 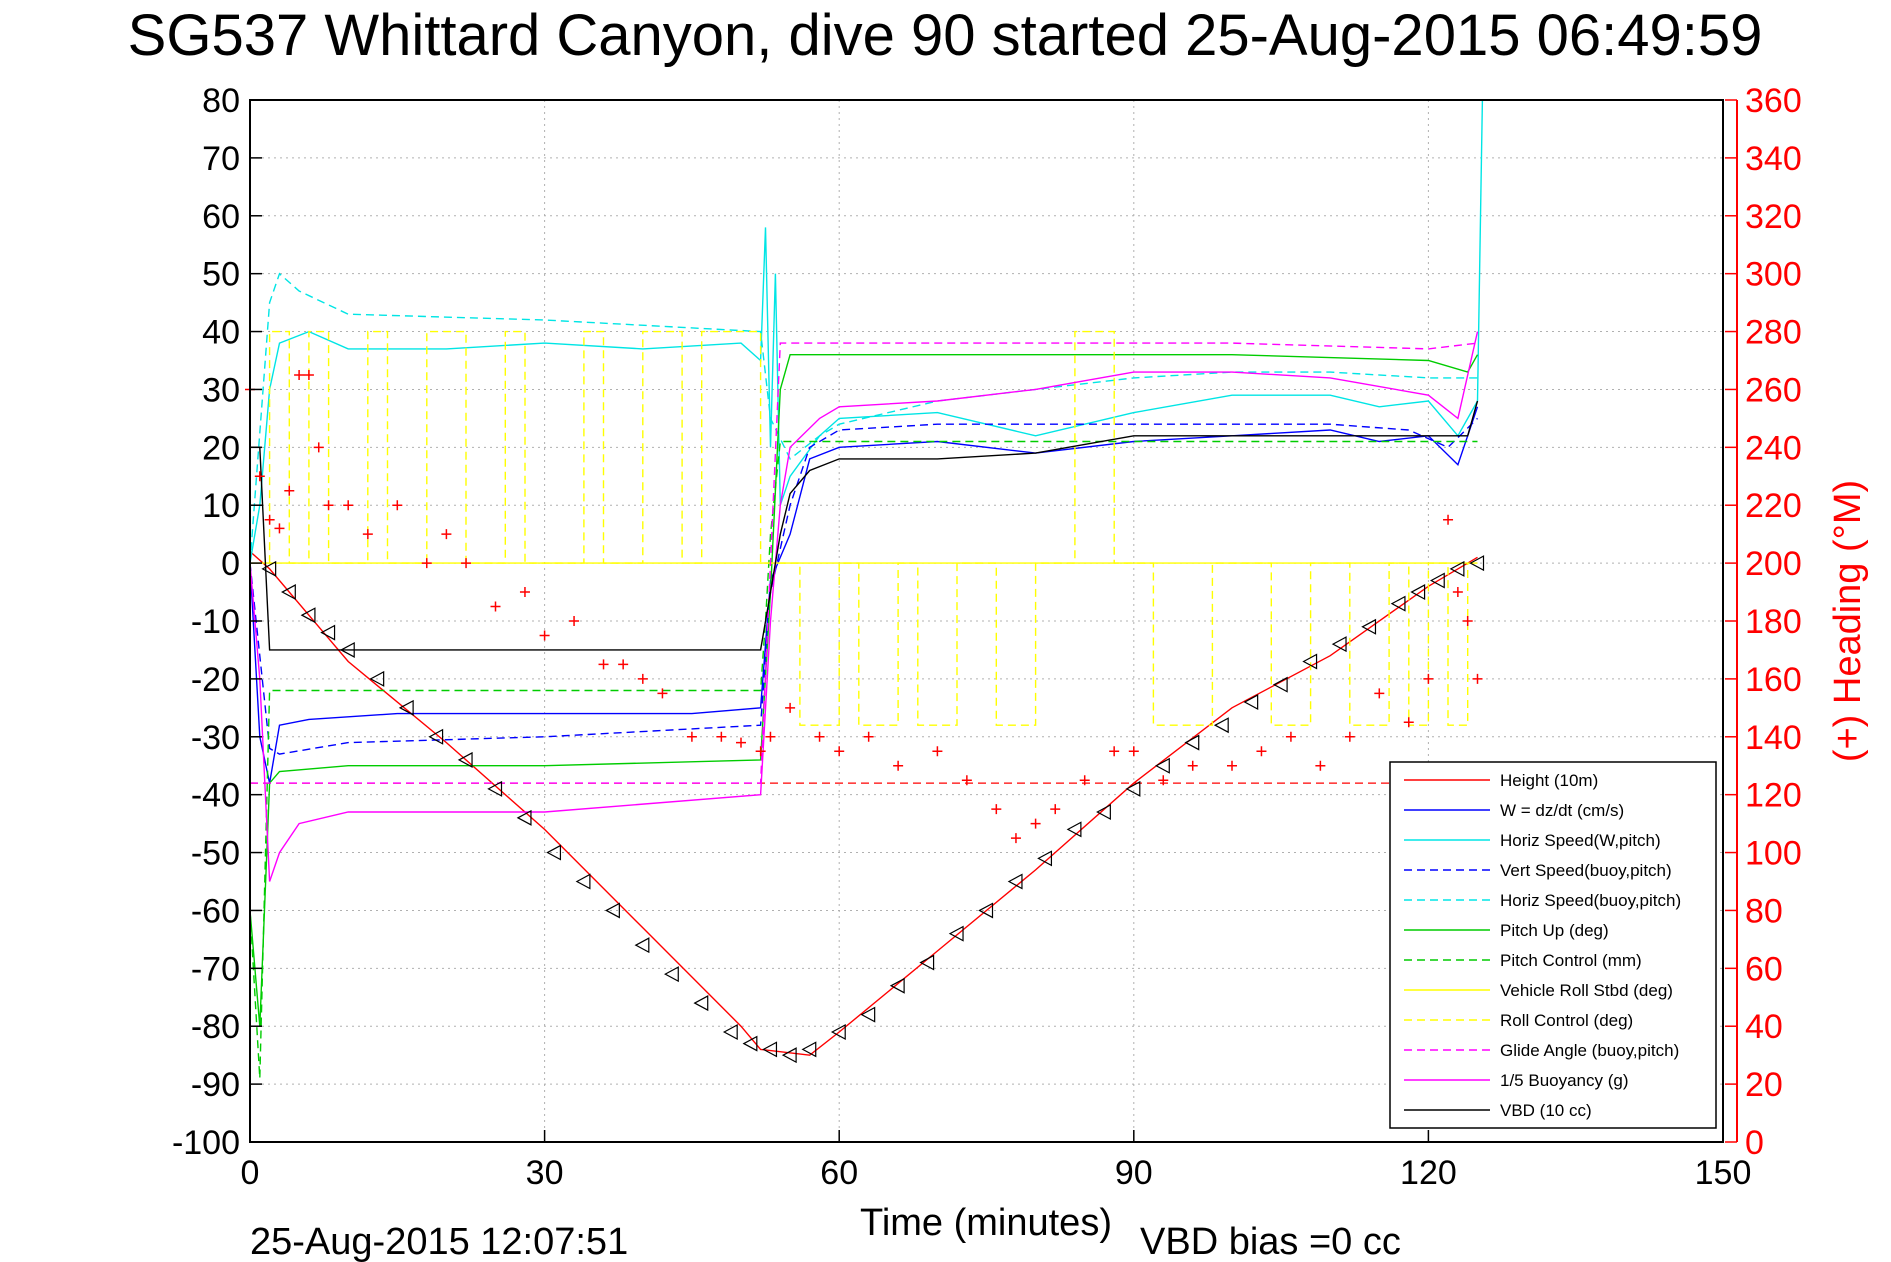 I want to click on x-tick-label: 150, so click(x=1723, y=1173).